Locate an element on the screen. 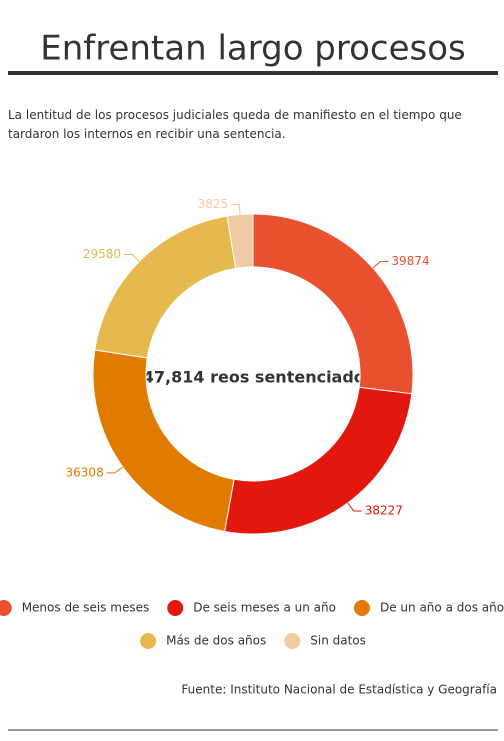 The image size is (504, 741). data-label: 36308 is located at coordinates (85, 472).